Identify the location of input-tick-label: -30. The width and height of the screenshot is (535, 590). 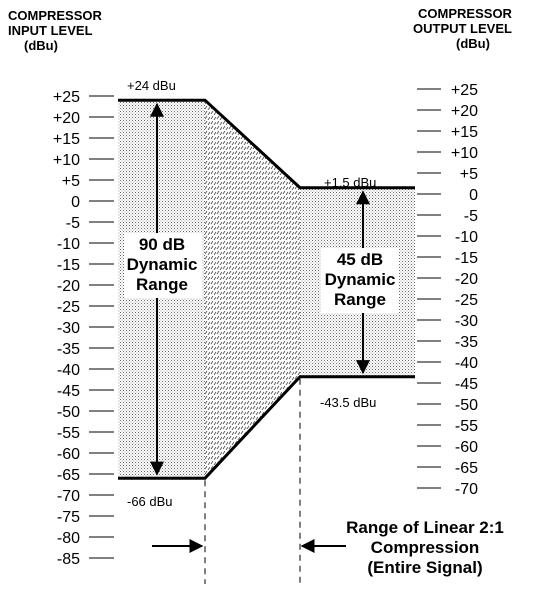
(68, 328).